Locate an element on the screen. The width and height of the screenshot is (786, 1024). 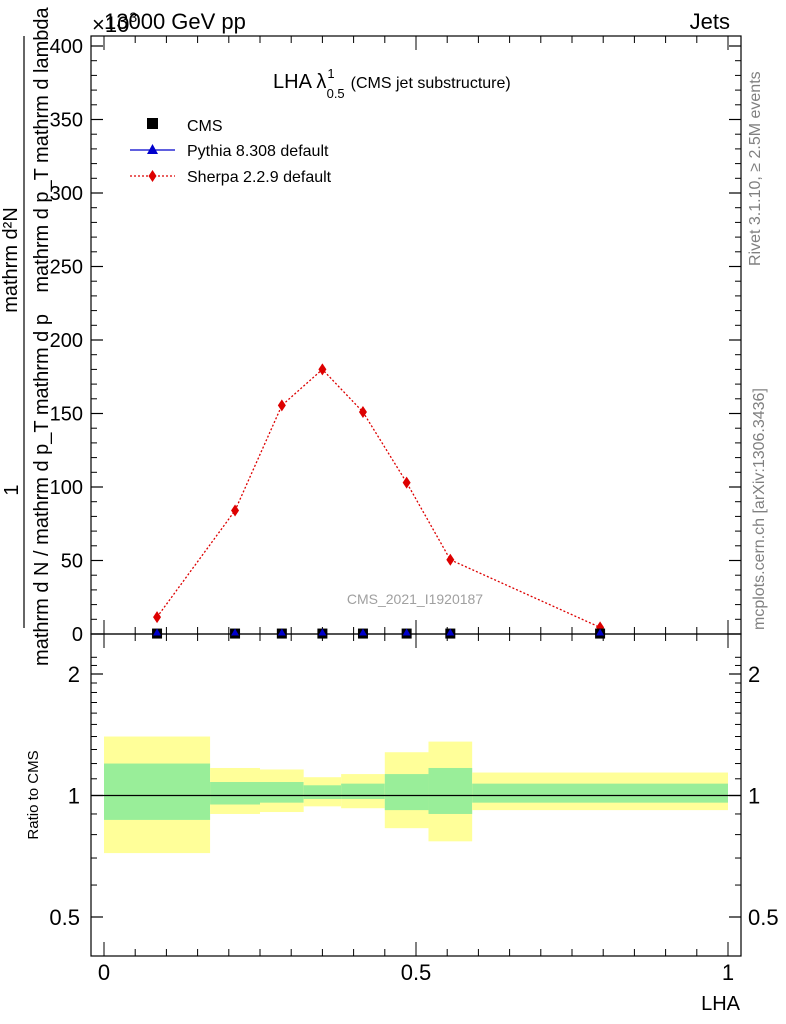
legend-marker-sherpa is located at coordinates (152, 176).